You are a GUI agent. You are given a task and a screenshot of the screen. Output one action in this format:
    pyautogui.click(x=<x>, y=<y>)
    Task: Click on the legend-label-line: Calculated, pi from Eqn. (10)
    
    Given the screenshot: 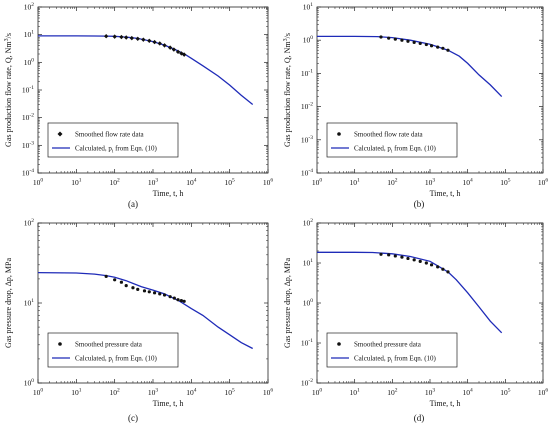 What is the action you would take?
    pyautogui.click(x=395, y=150)
    